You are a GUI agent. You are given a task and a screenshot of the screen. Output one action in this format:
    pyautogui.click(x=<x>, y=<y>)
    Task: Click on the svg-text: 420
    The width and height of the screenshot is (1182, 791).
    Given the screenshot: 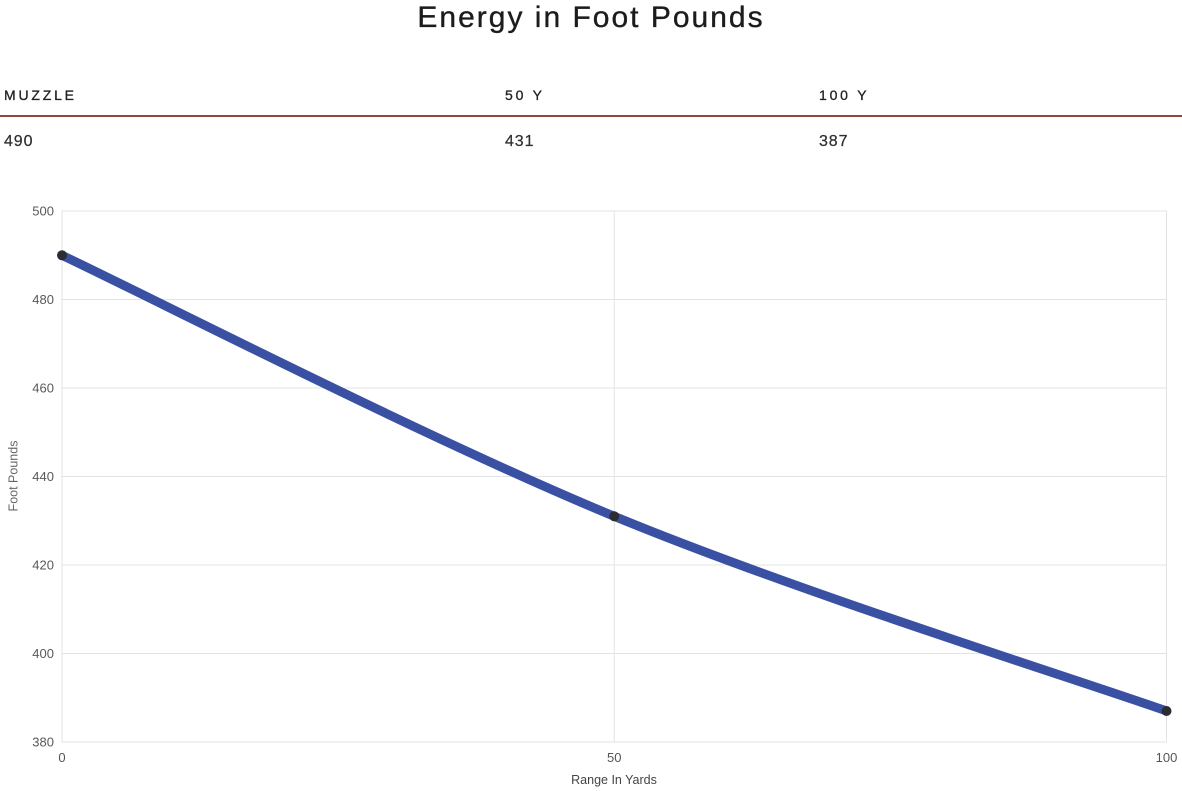 What is the action you would take?
    pyautogui.click(x=43, y=564)
    